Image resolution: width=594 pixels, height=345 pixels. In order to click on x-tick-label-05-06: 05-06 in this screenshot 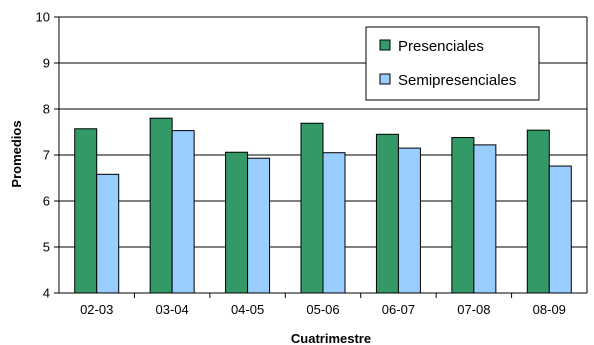, I will do `click(322, 309)`.